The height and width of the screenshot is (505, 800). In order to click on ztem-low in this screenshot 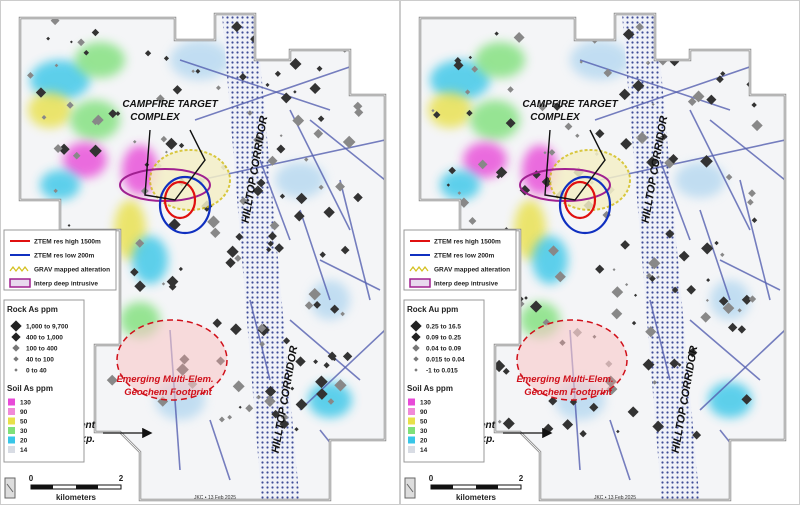, I will do `click(185, 205)`.